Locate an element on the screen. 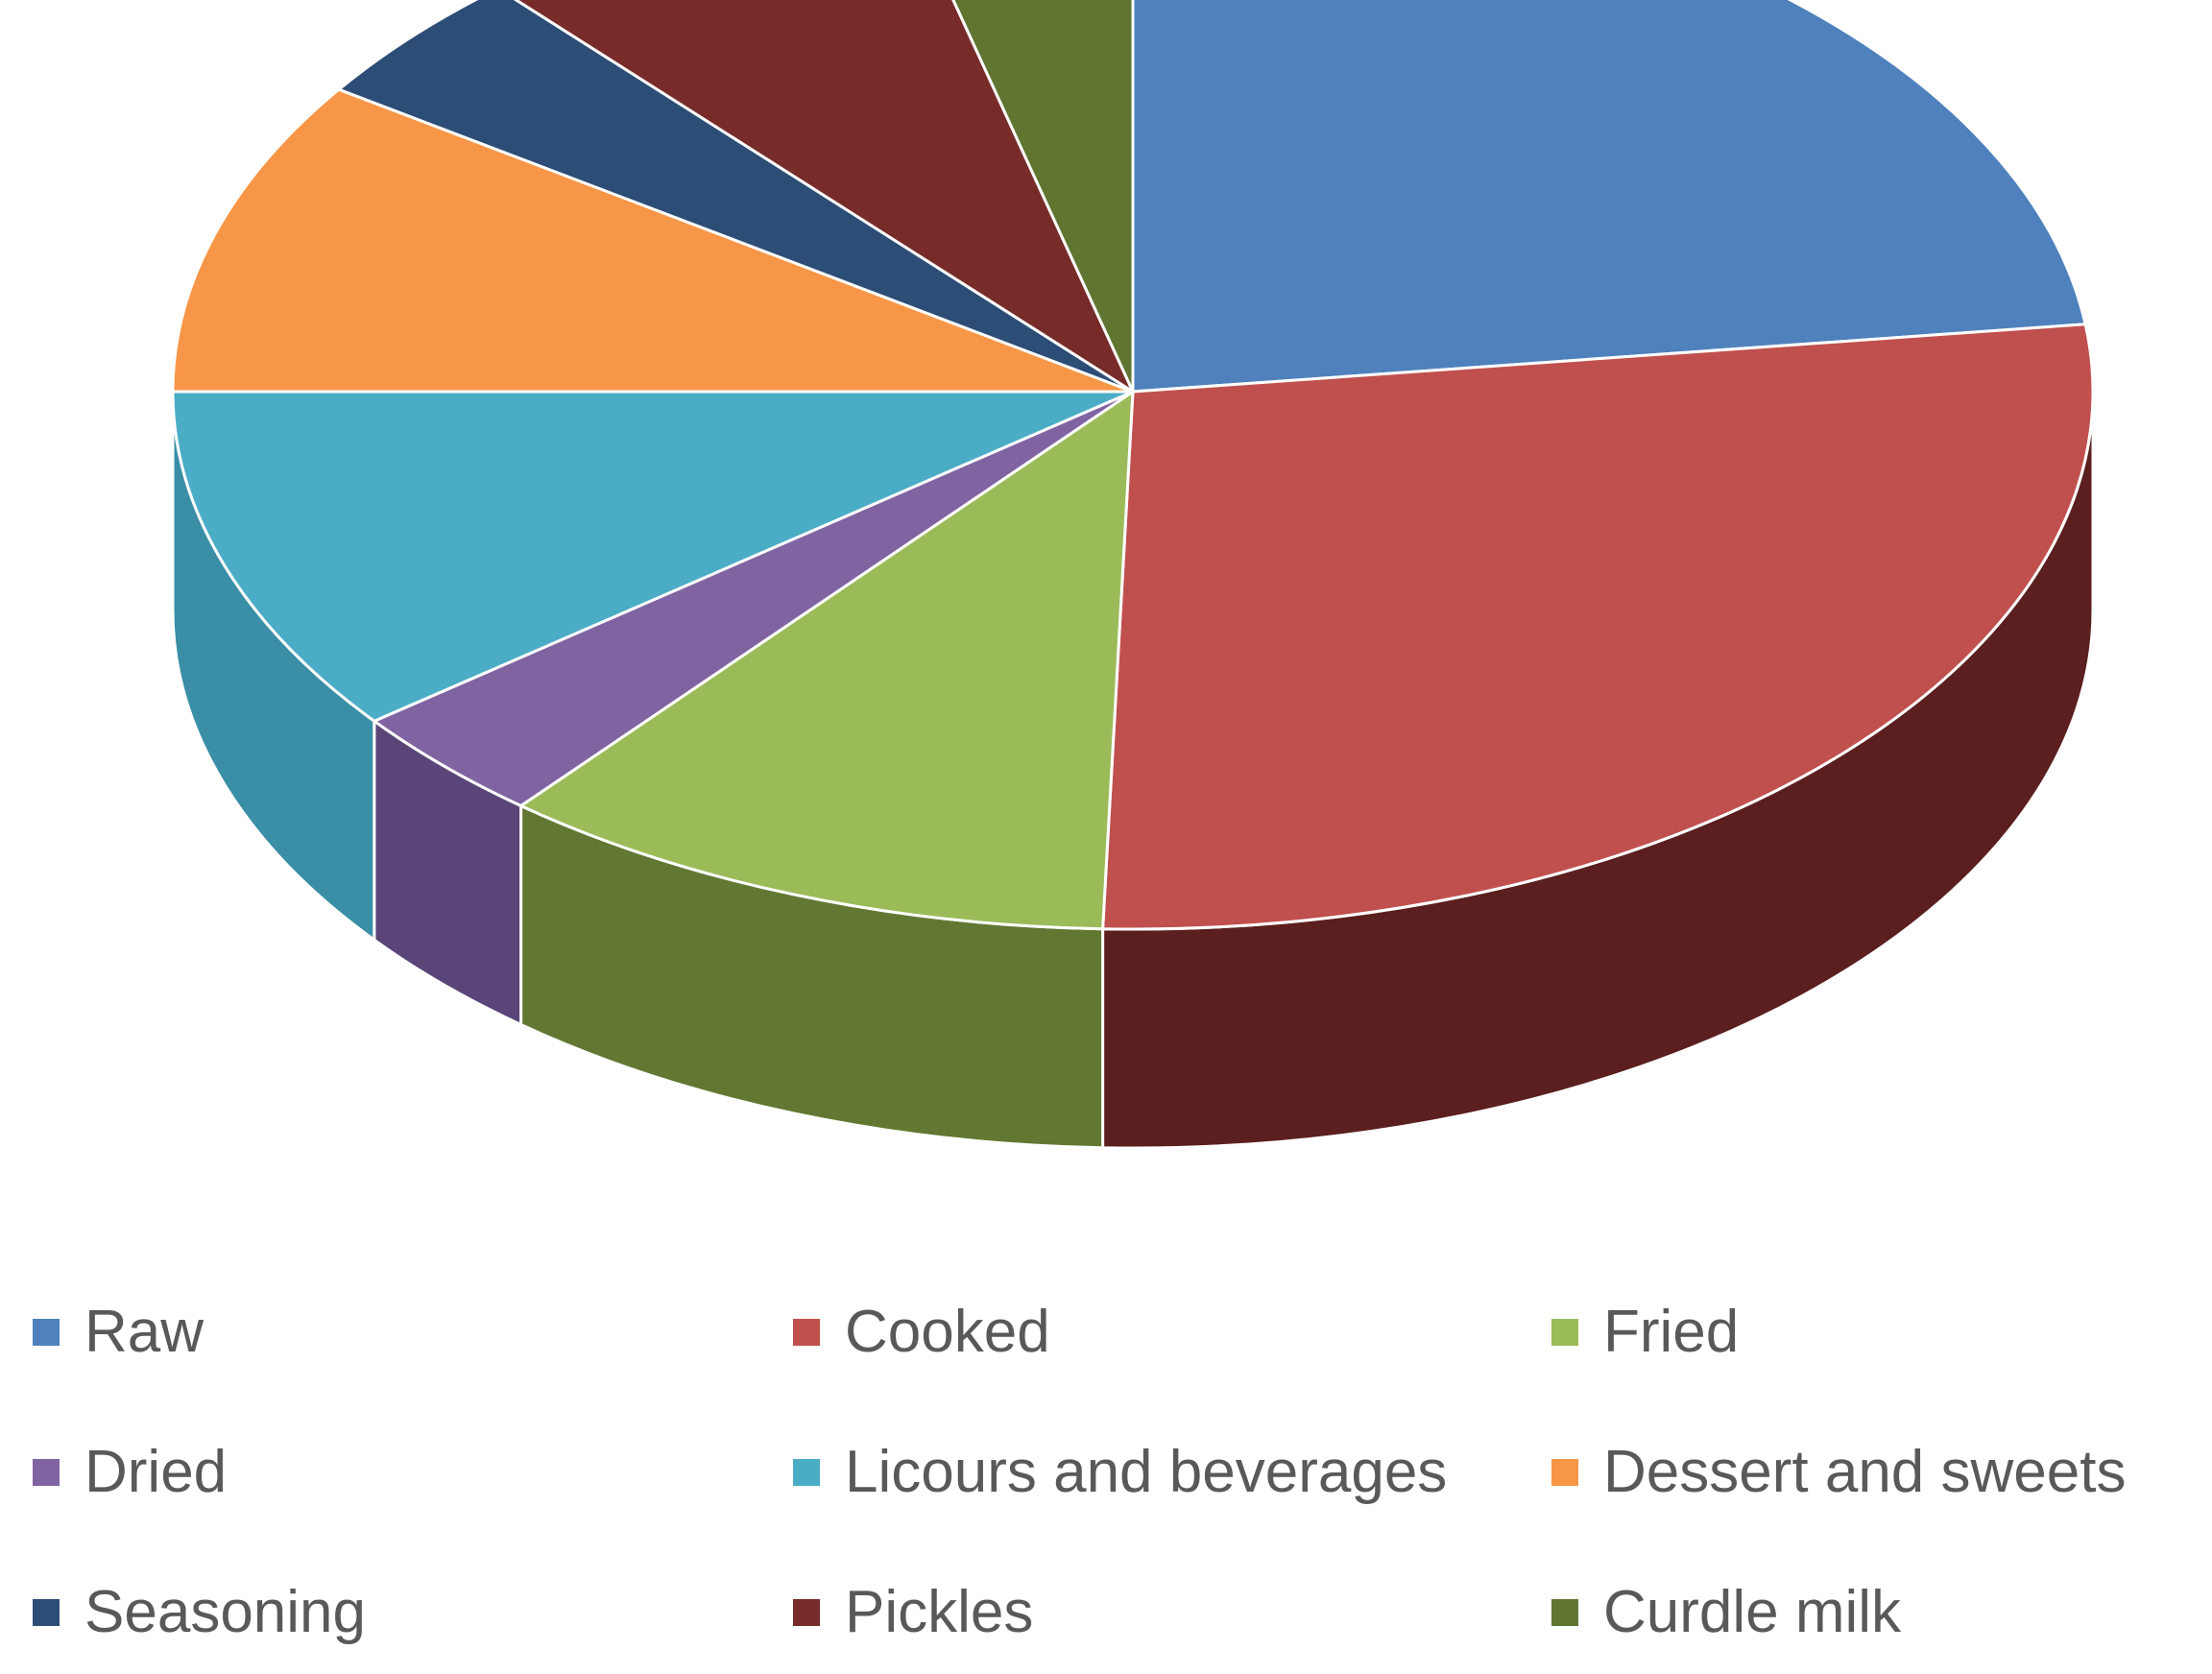 This screenshot has width=2212, height=1674. pie-slice-dessert-and-sweets is located at coordinates (653, 240).